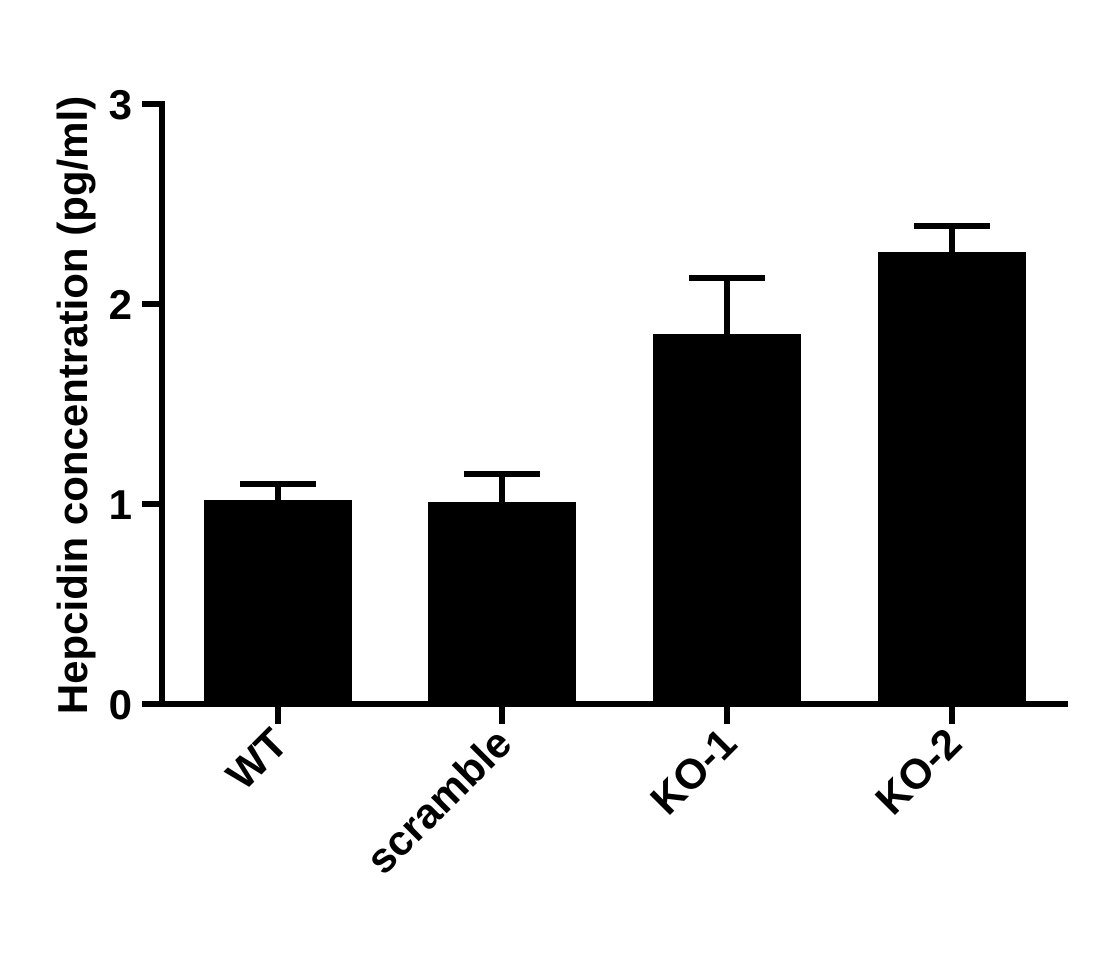  What do you see at coordinates (502, 603) in the screenshot?
I see `bar-scramble` at bounding box center [502, 603].